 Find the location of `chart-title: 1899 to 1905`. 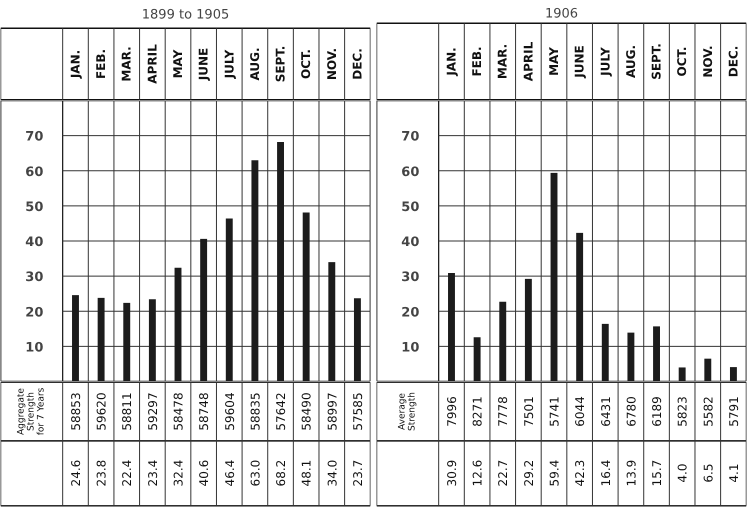

chart-title: 1899 to 1905 is located at coordinates (186, 15).